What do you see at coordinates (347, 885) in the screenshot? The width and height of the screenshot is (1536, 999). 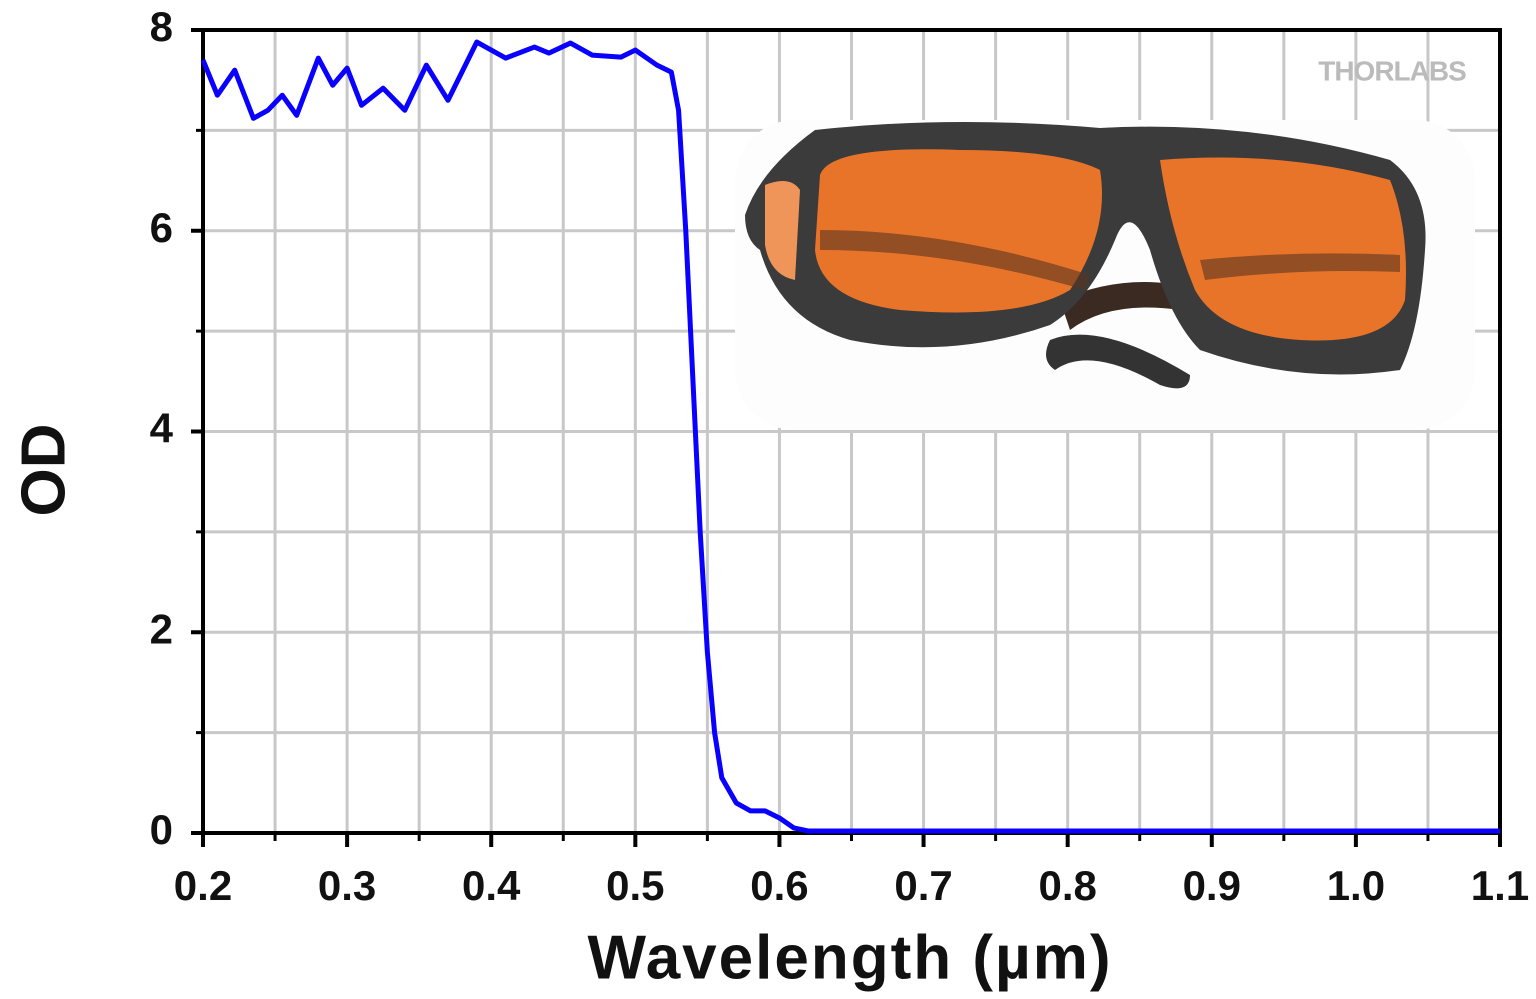 I see `x-tick-label: 0.3` at bounding box center [347, 885].